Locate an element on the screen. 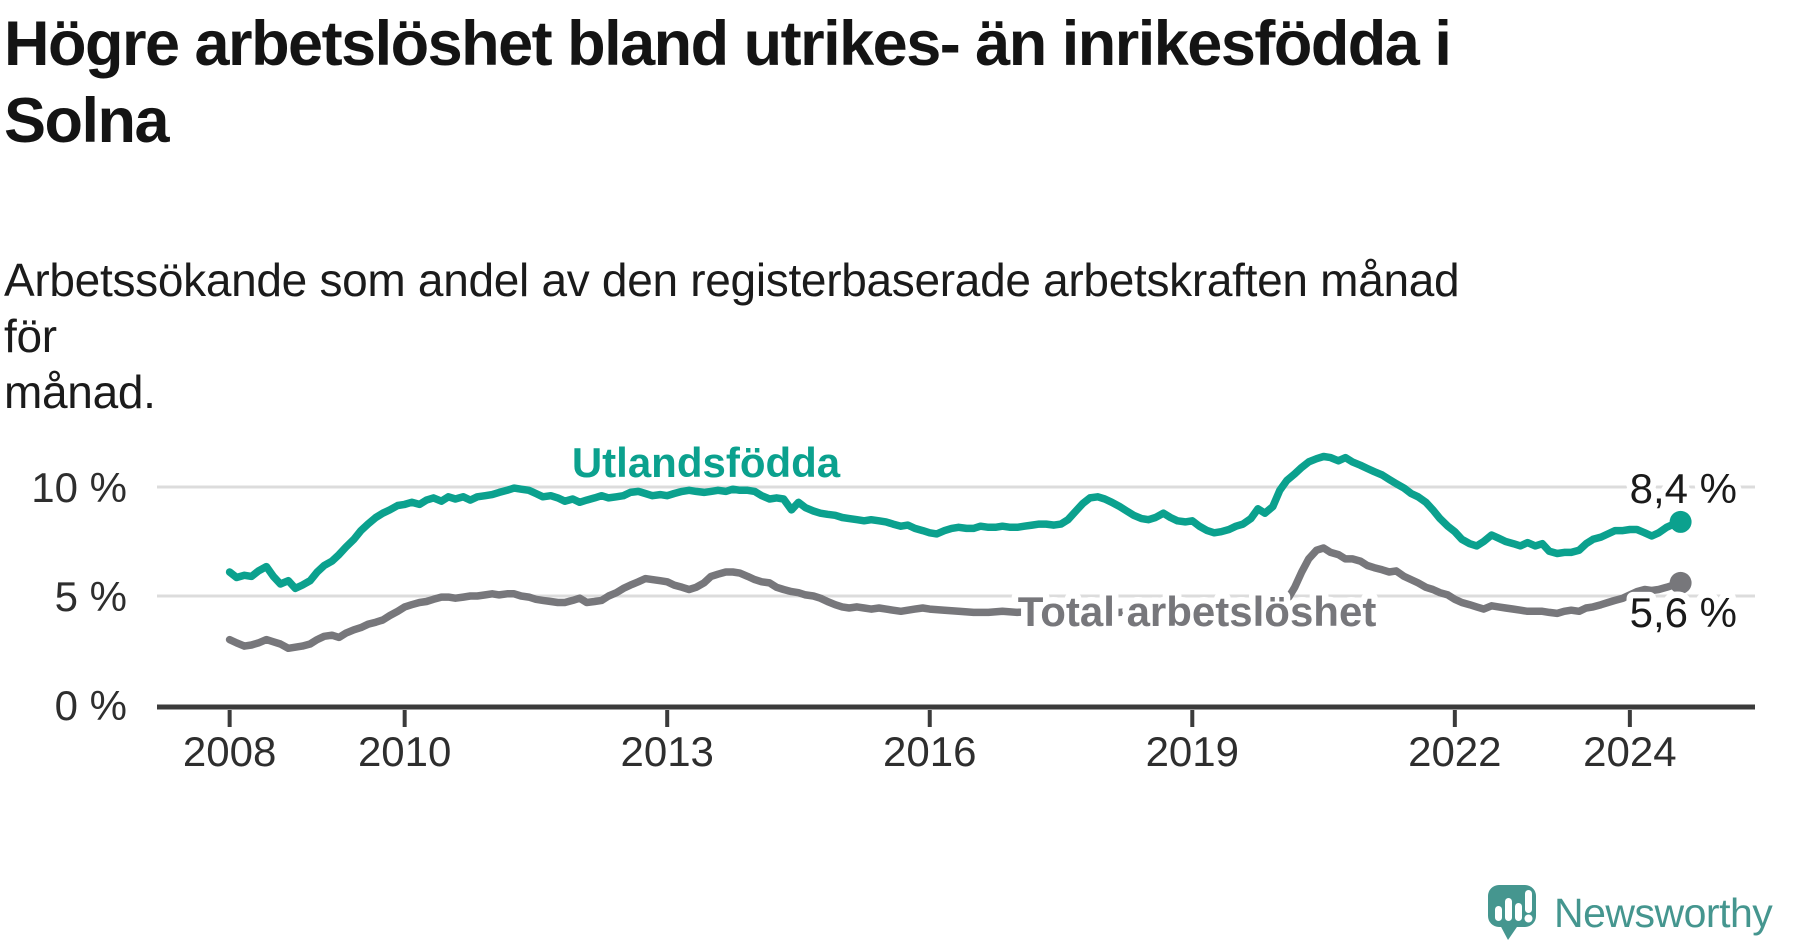 The width and height of the screenshot is (1800, 948). x-axis-label-2008: 2008 is located at coordinates (229, 751).